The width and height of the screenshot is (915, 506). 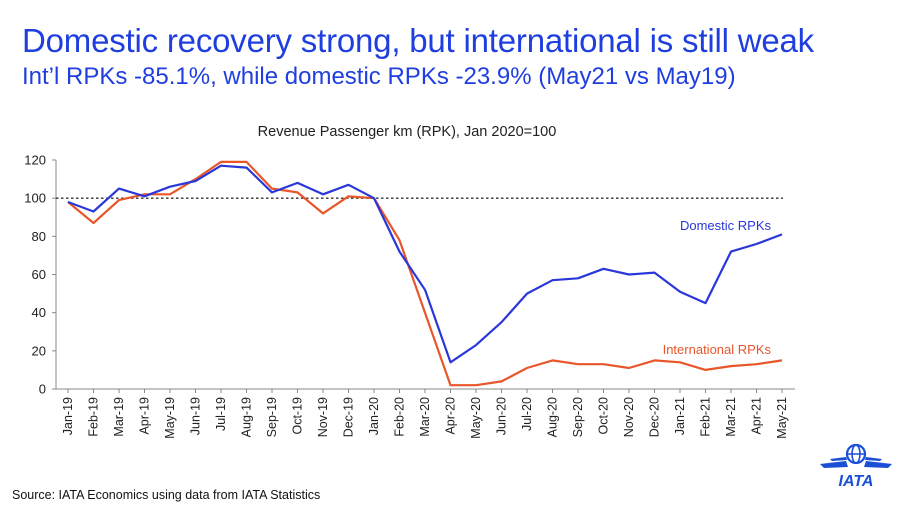 What do you see at coordinates (856, 465) in the screenshot?
I see `iata-logo: IATA` at bounding box center [856, 465].